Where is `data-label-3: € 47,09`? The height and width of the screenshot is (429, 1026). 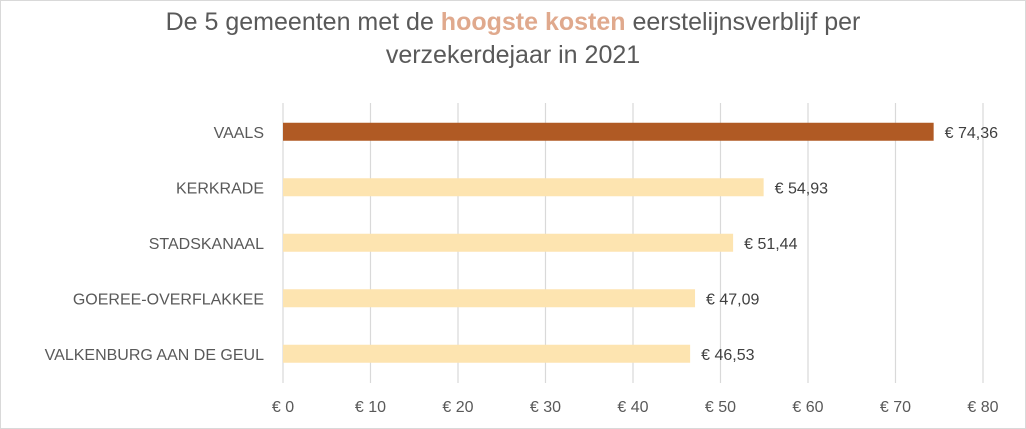
data-label-3: € 47,09 is located at coordinates (732, 299).